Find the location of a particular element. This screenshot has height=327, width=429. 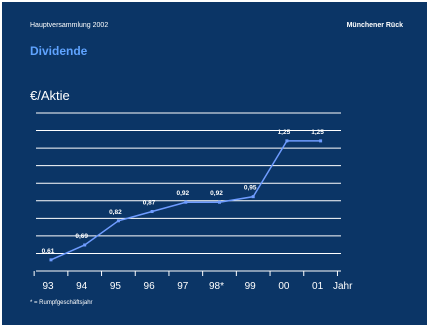

data-label: 0,61 is located at coordinates (48, 251).